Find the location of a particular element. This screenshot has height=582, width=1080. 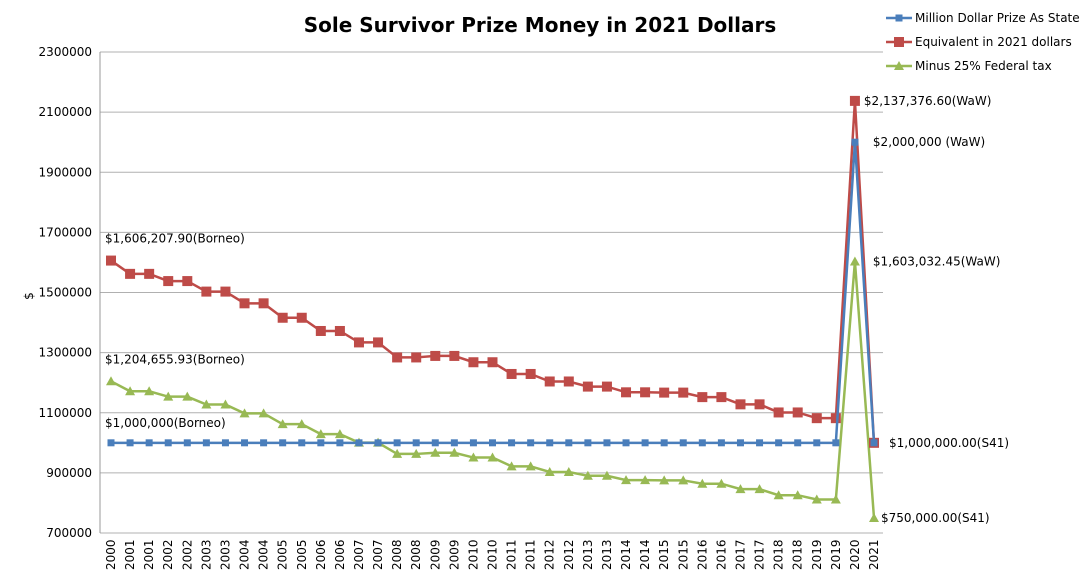

data-label: $1,606,207.90(Borneo) is located at coordinates (175, 239).